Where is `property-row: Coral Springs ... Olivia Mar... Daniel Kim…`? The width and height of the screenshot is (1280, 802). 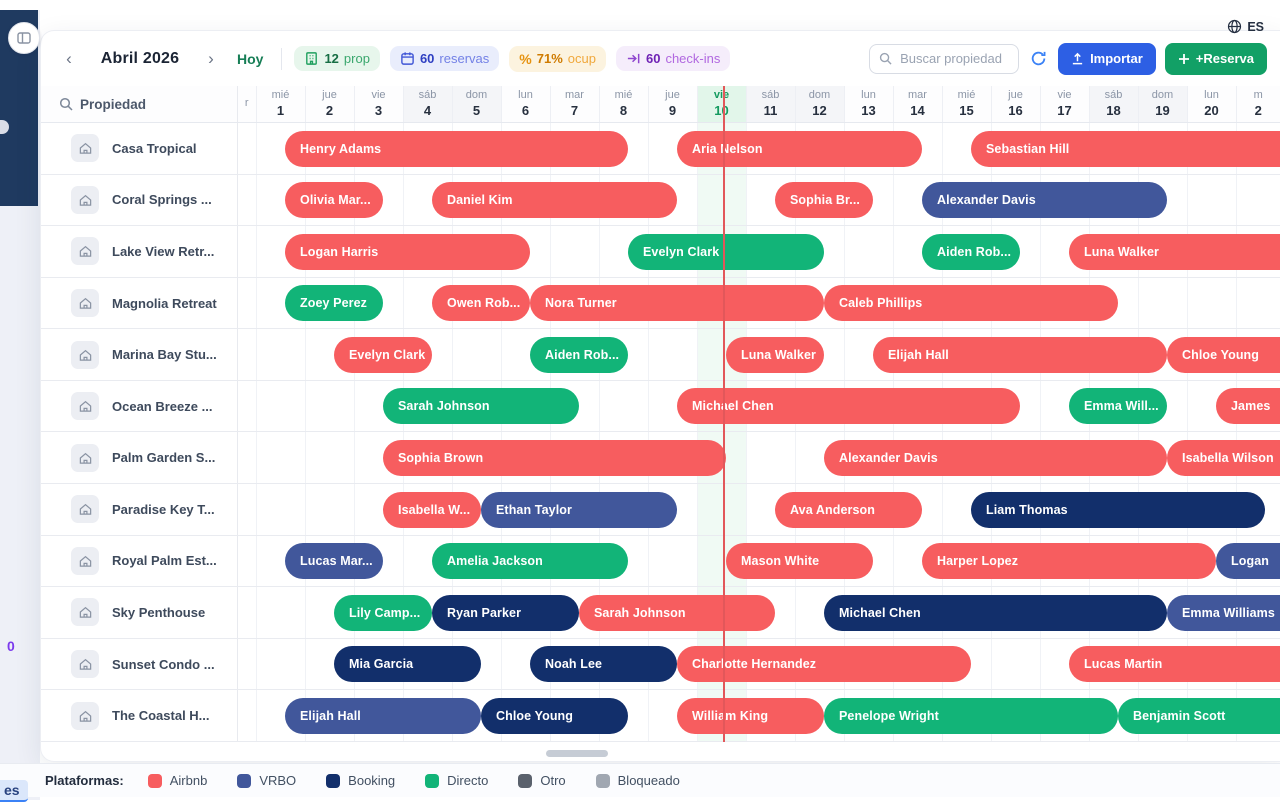 property-row: Coral Springs ... Olivia Mar... Daniel Kim… is located at coordinates (660, 201).